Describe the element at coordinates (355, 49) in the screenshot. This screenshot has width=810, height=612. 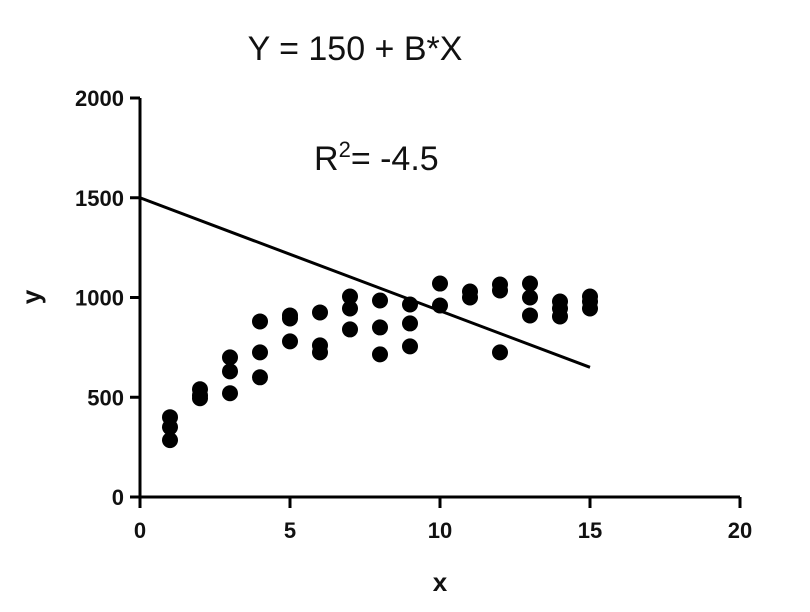
I see `chart-title: Y = 150 + B*X` at that location.